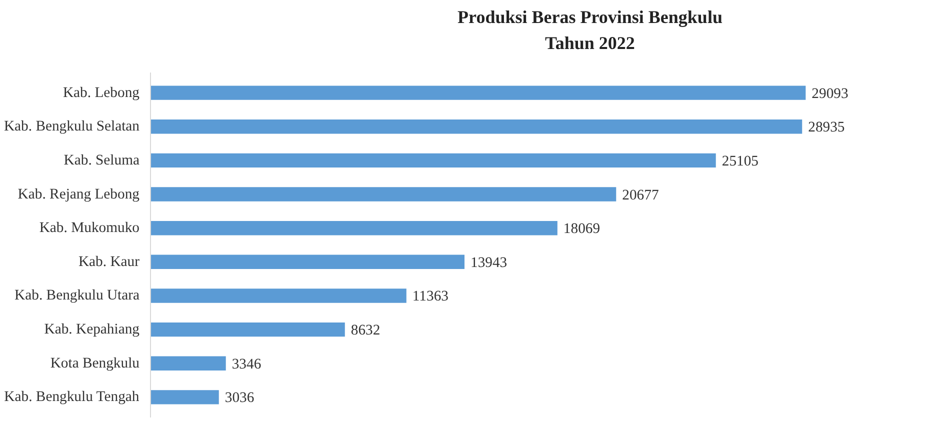 Image resolution: width=935 pixels, height=426 pixels. What do you see at coordinates (72, 126) in the screenshot?
I see `y-tick-label: Kab. Bengkulu Selatan` at bounding box center [72, 126].